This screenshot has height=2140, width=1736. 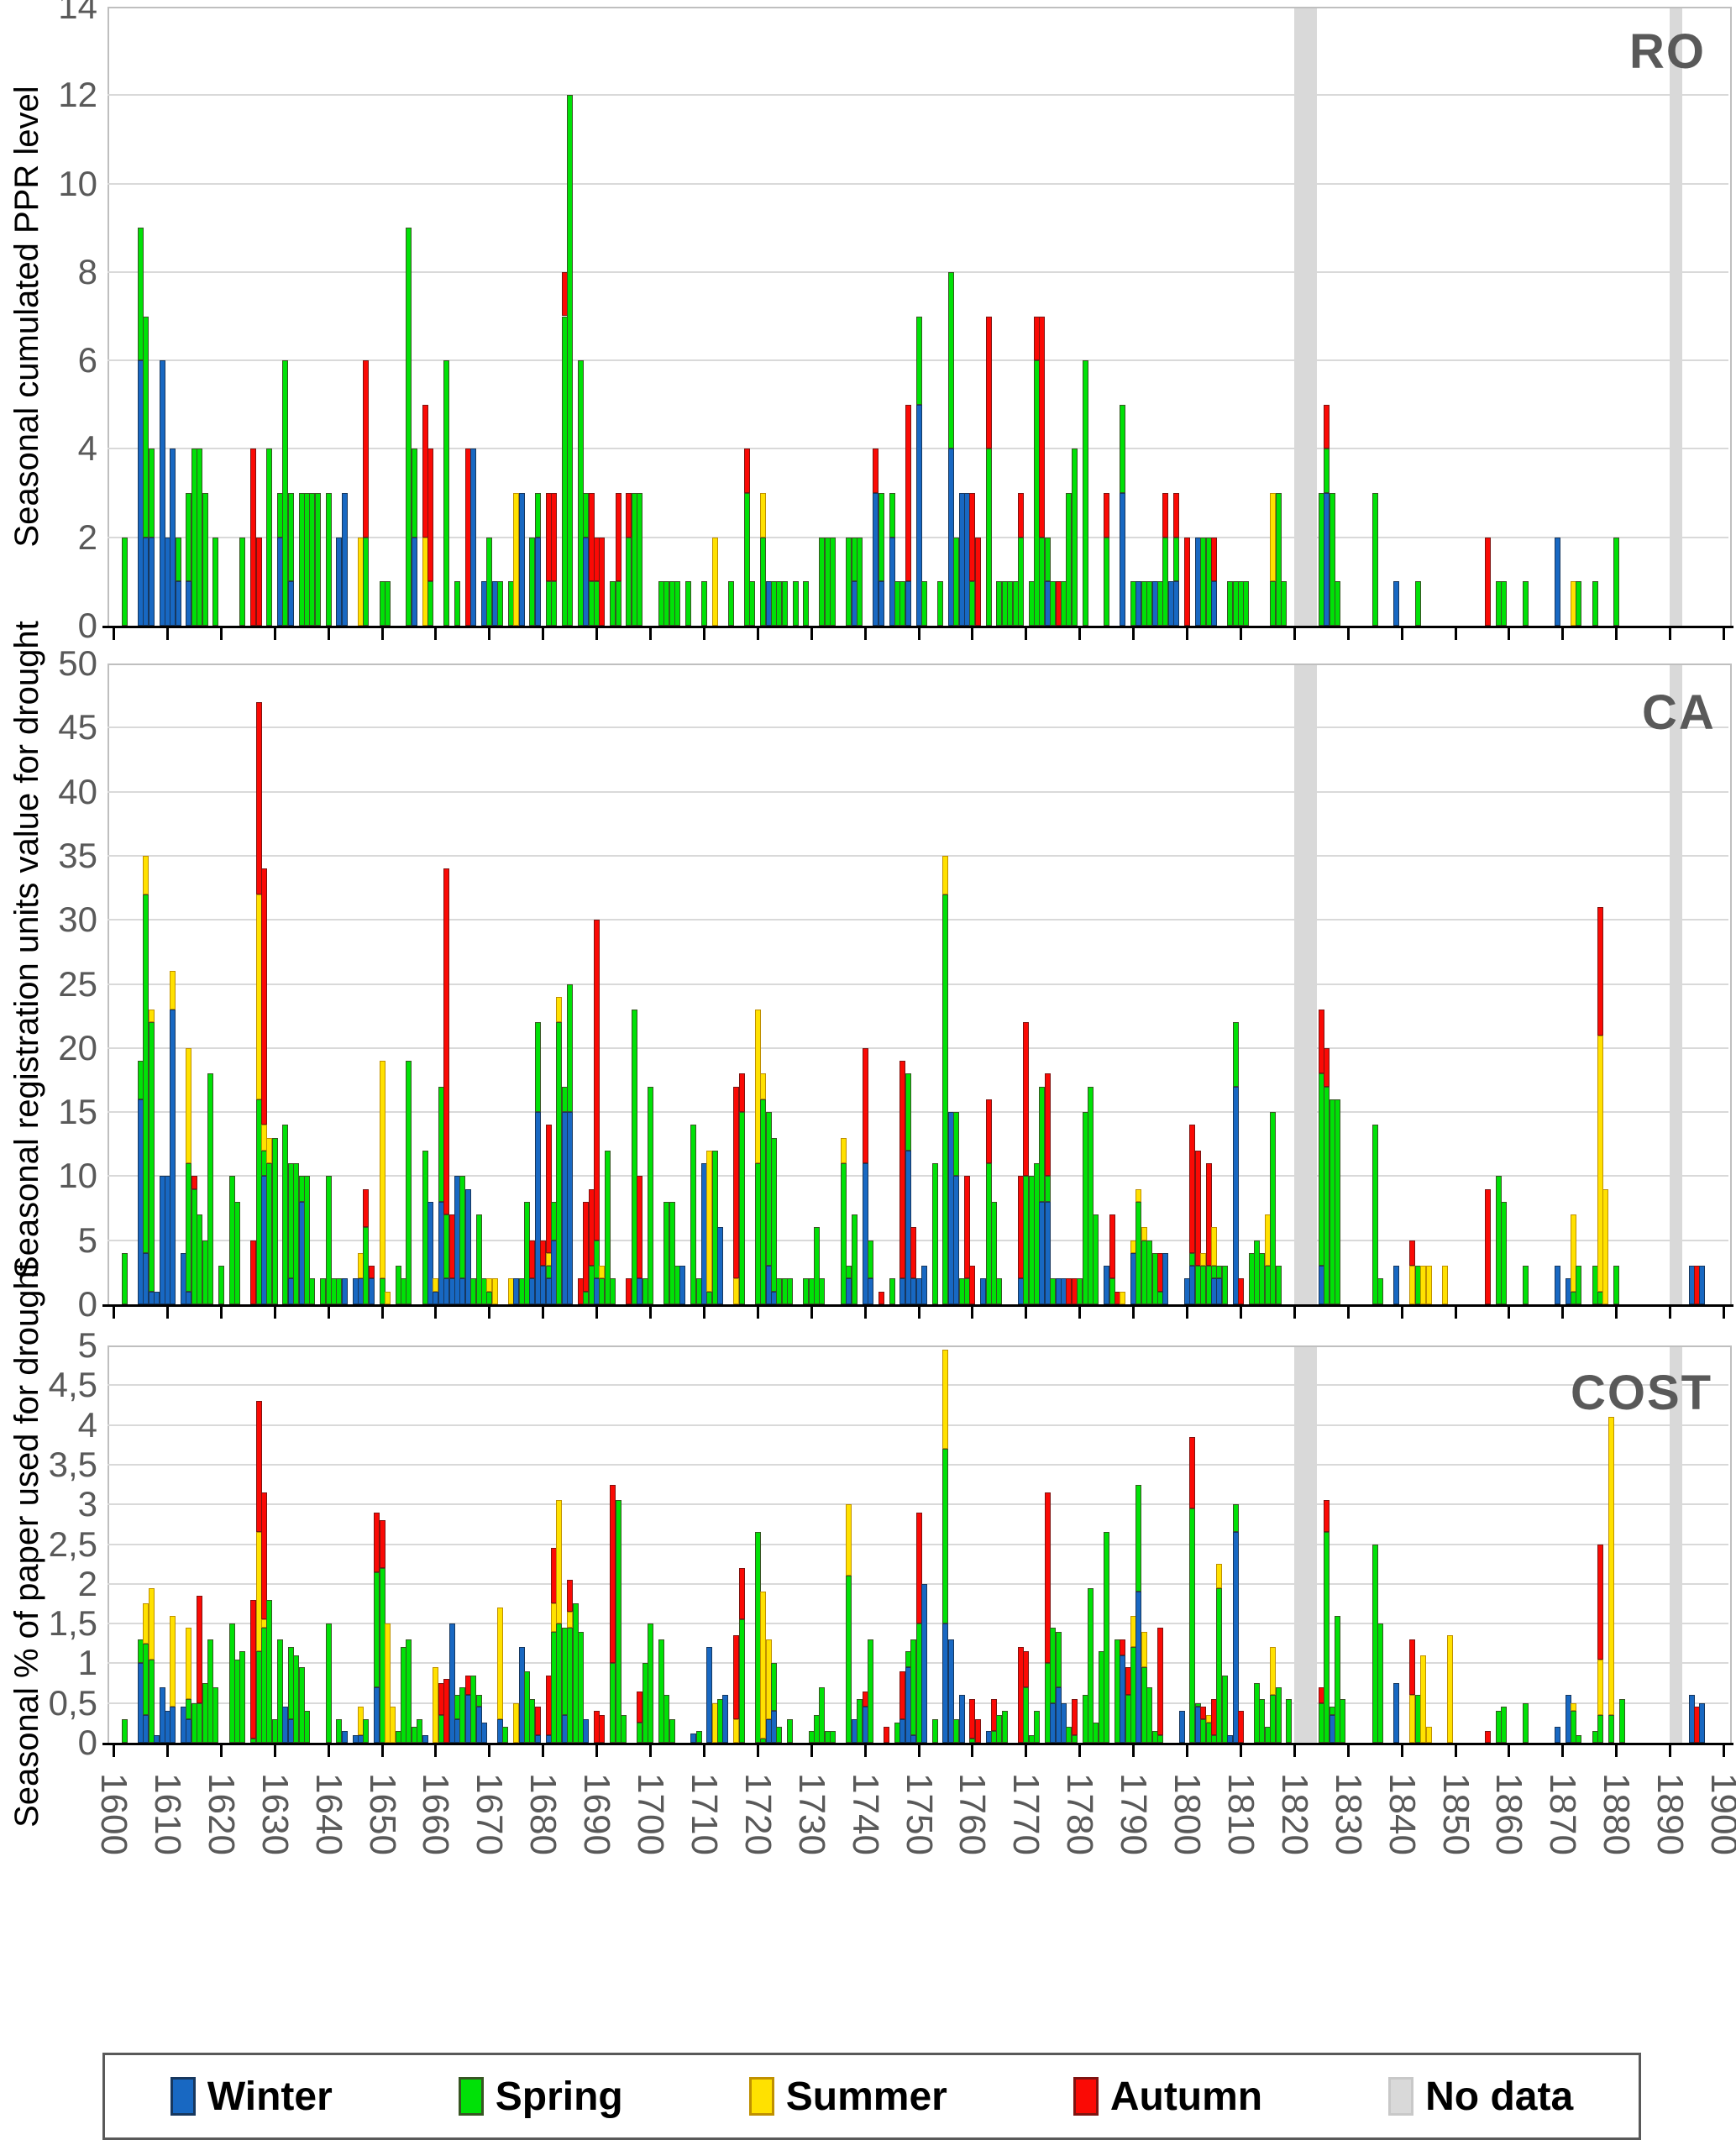 What do you see at coordinates (761, 2096) in the screenshot?
I see `summer-swatch-icon` at bounding box center [761, 2096].